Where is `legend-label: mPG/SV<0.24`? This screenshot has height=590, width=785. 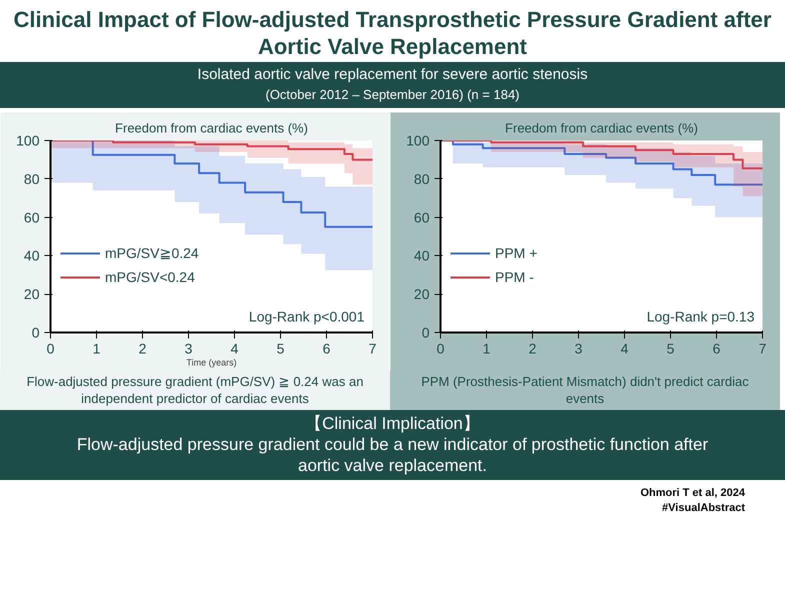 legend-label: mPG/SV<0.24 is located at coordinates (150, 277).